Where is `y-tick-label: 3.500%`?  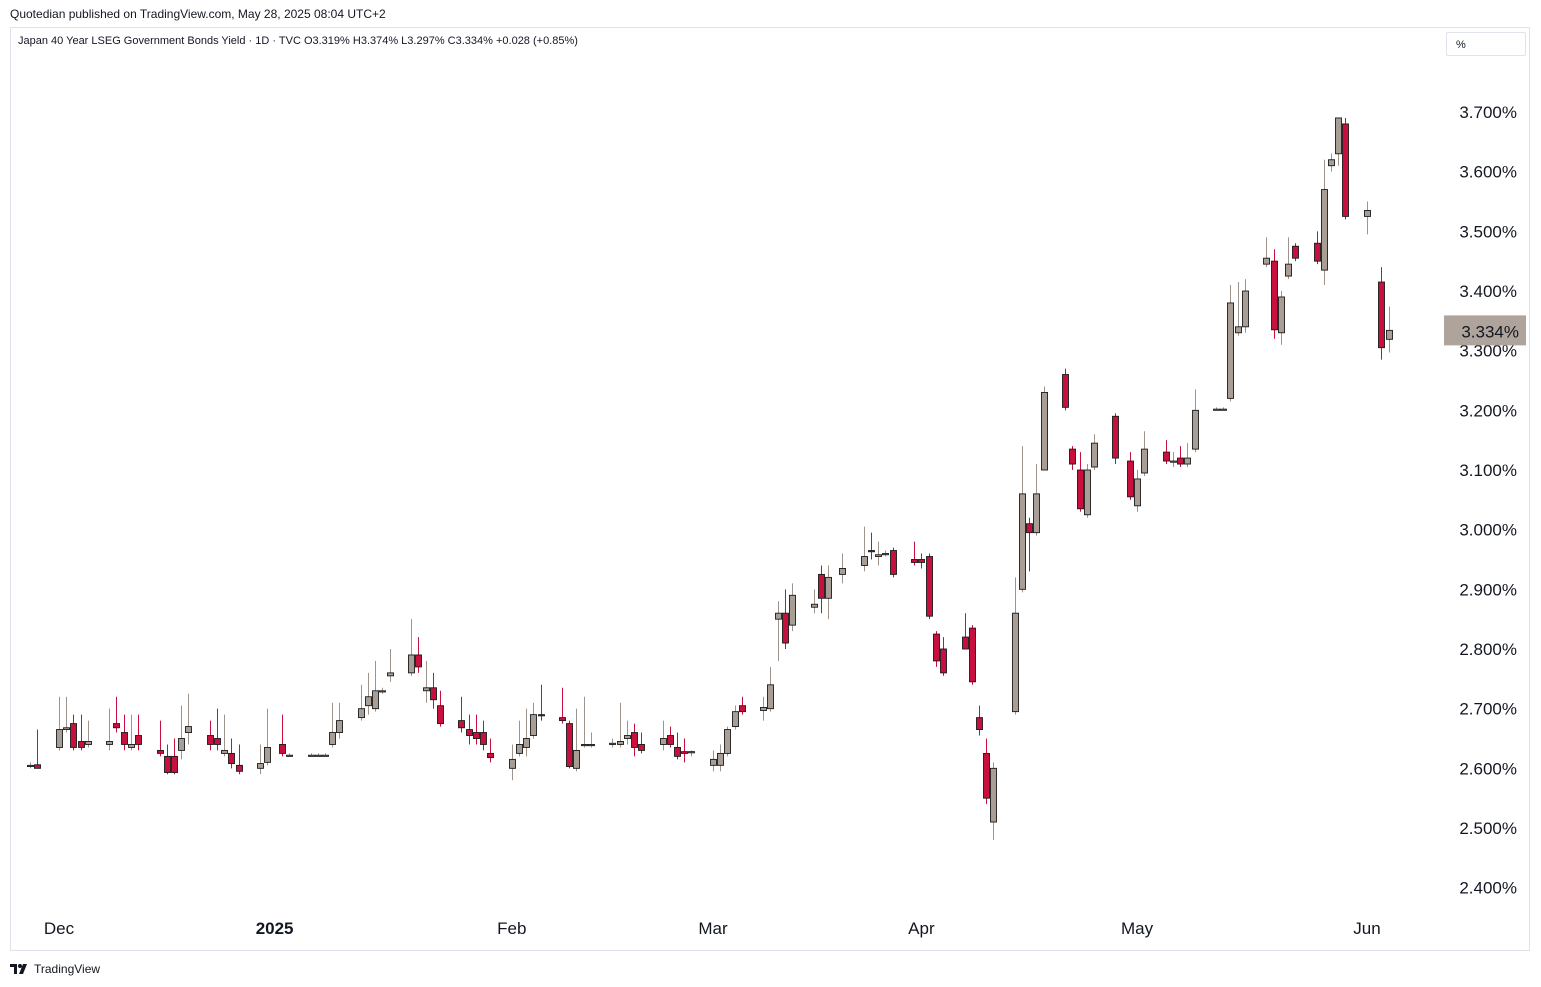
y-tick-label: 3.500% is located at coordinates (1488, 231).